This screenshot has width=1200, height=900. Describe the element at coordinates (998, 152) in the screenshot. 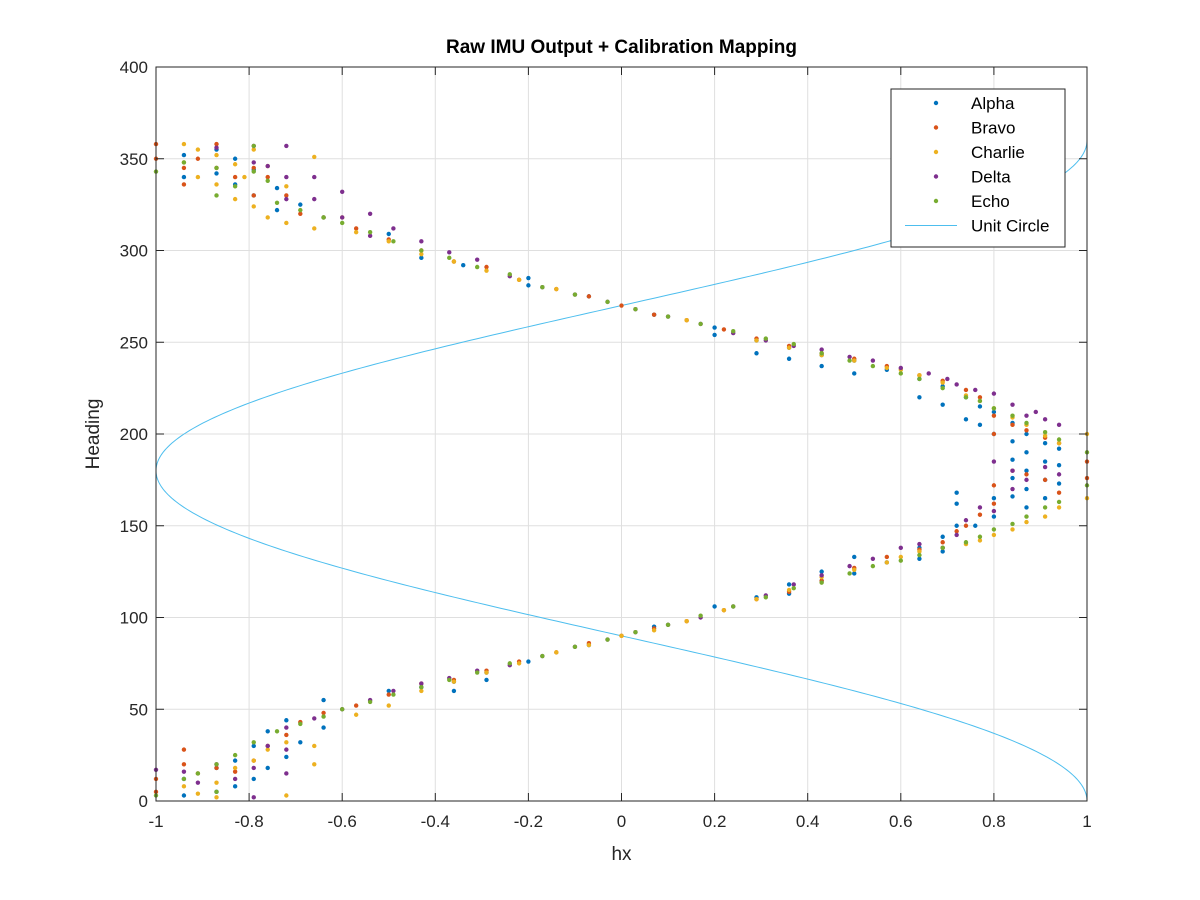

I see `legend-label-charlie: Charlie` at that location.